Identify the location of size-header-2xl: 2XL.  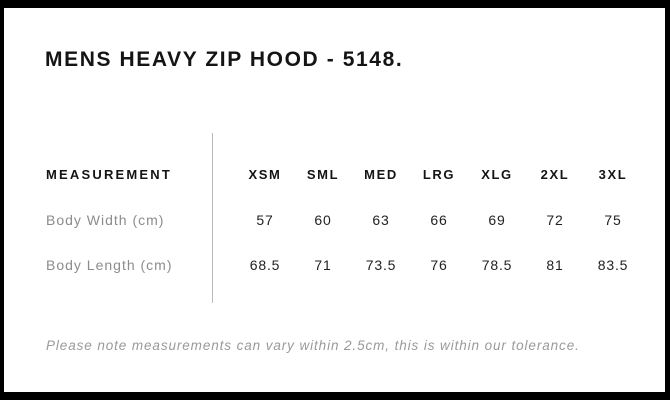
(555, 174).